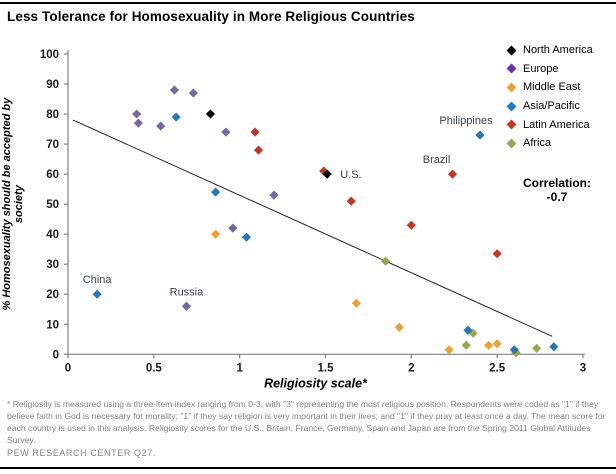 The height and width of the screenshot is (474, 616). What do you see at coordinates (52, 85) in the screenshot?
I see `y-tick-label: 90` at bounding box center [52, 85].